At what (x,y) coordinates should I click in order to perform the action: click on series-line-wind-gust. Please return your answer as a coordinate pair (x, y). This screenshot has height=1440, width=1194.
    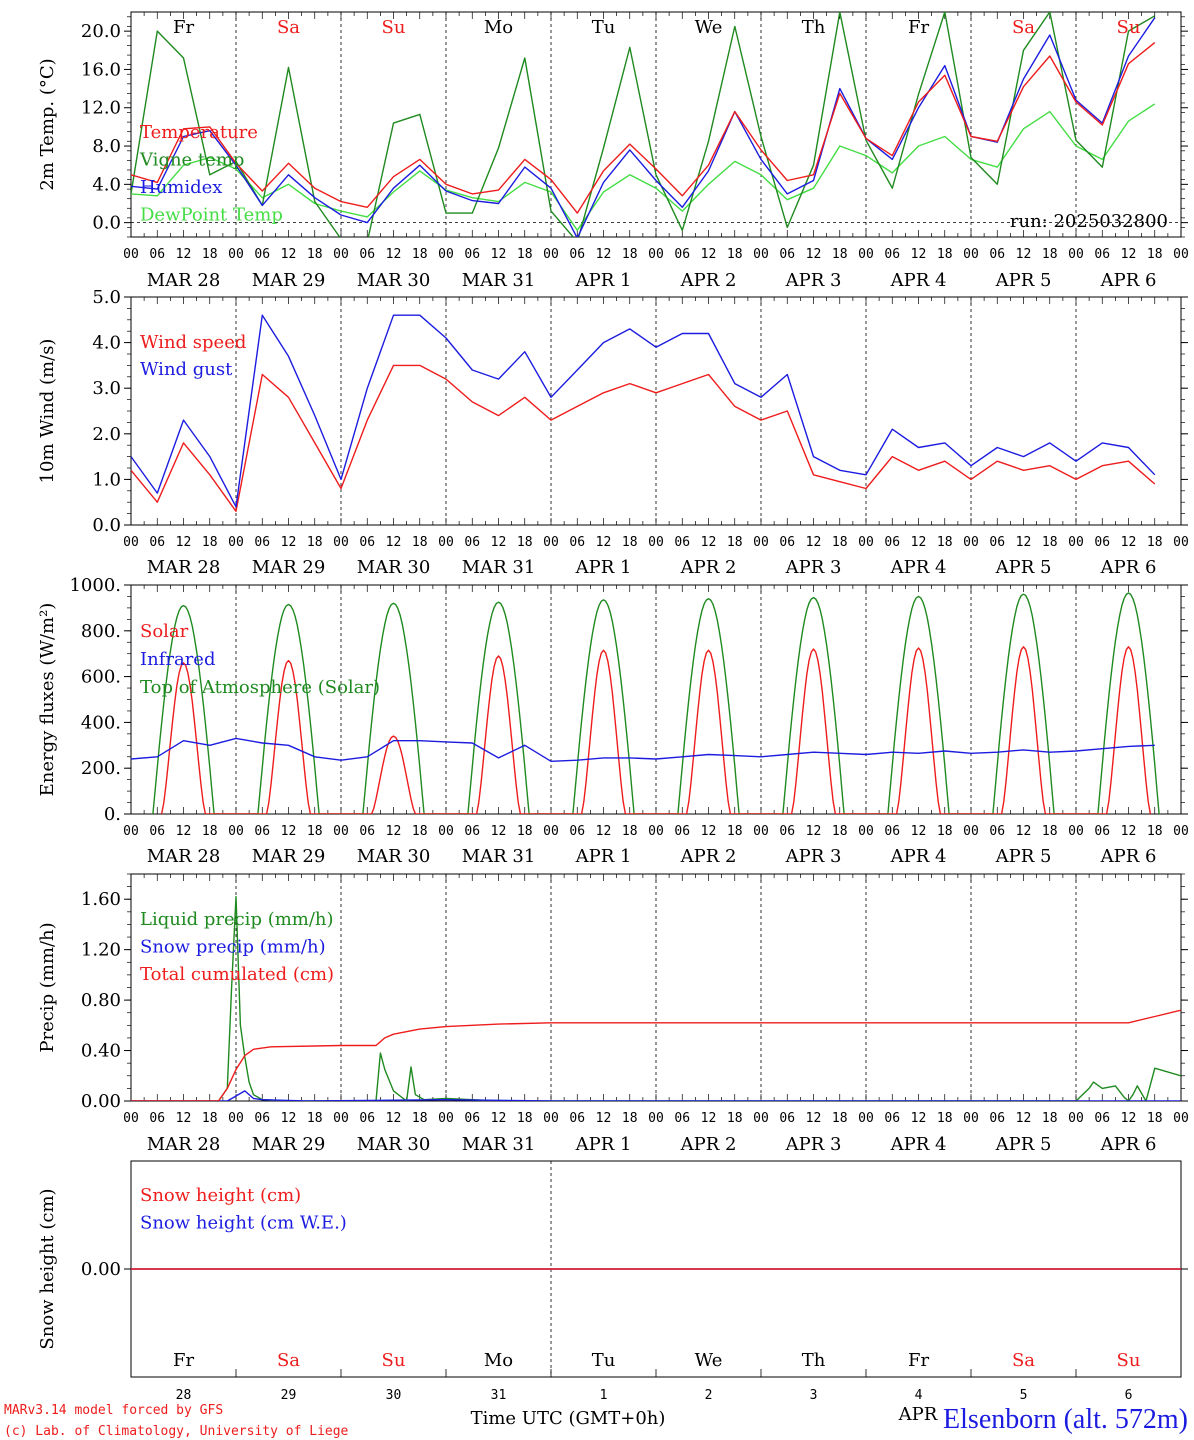
    Looking at the image, I should click on (643, 411).